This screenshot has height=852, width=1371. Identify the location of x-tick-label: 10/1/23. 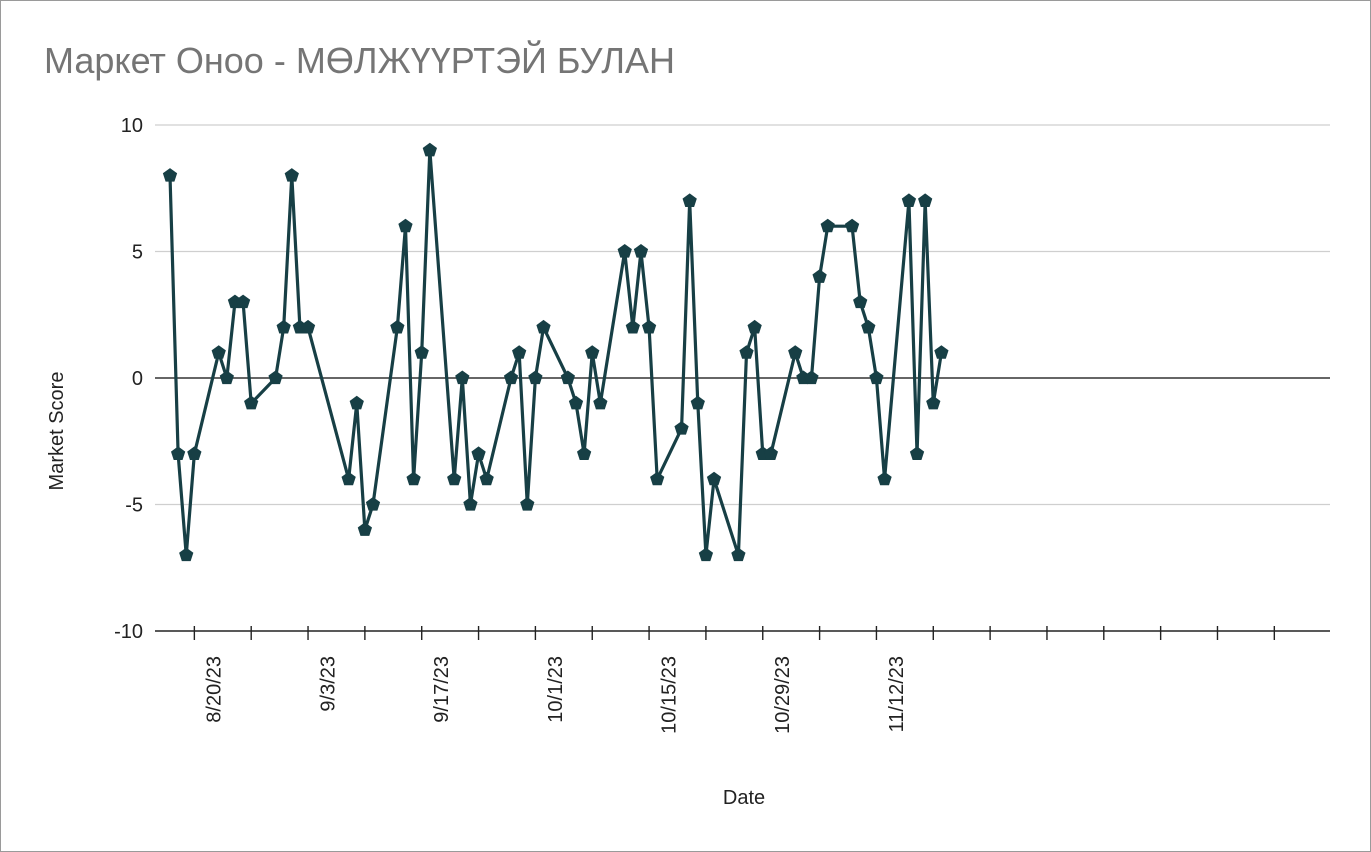
(556, 689).